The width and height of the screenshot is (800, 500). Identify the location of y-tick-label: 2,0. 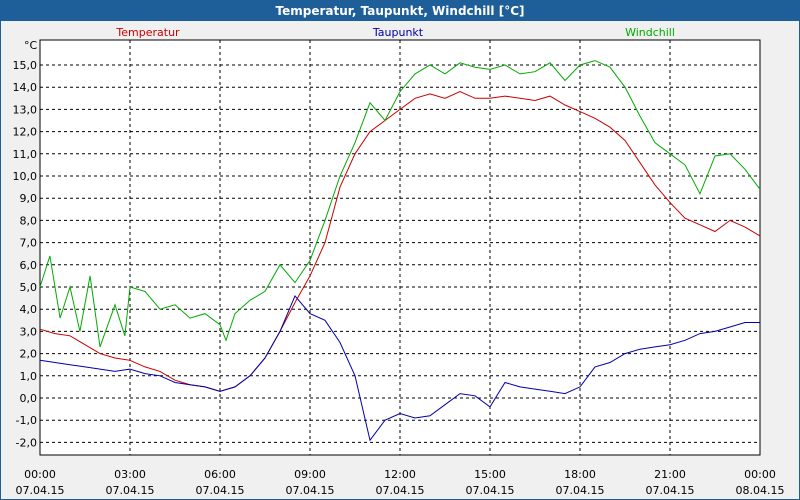
(29, 354).